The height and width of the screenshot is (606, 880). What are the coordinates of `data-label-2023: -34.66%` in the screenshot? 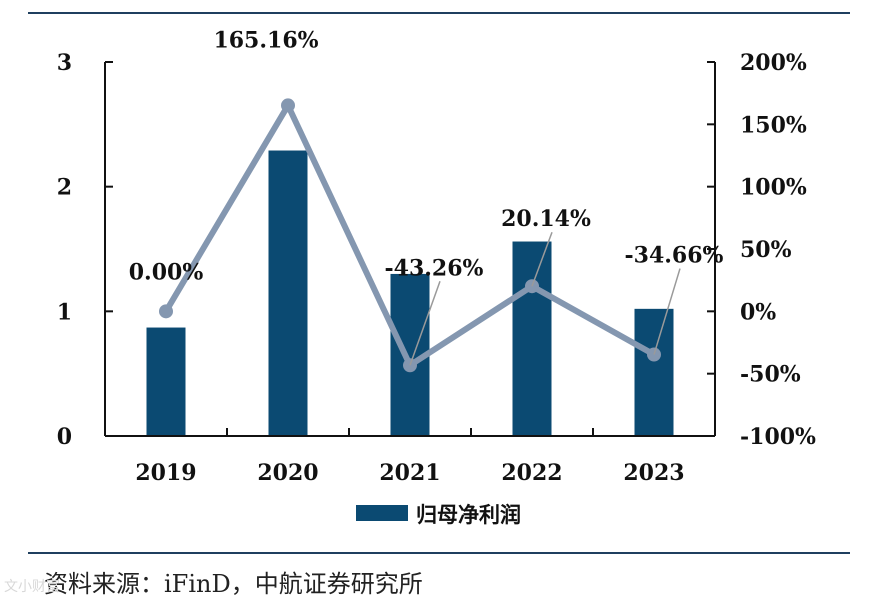 It's located at (674, 256).